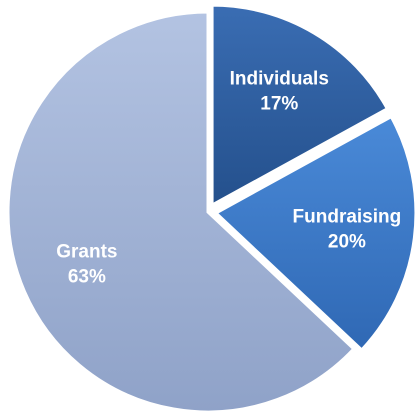  Describe the element at coordinates (279, 79) in the screenshot. I see `slice-label: Individuals` at that location.